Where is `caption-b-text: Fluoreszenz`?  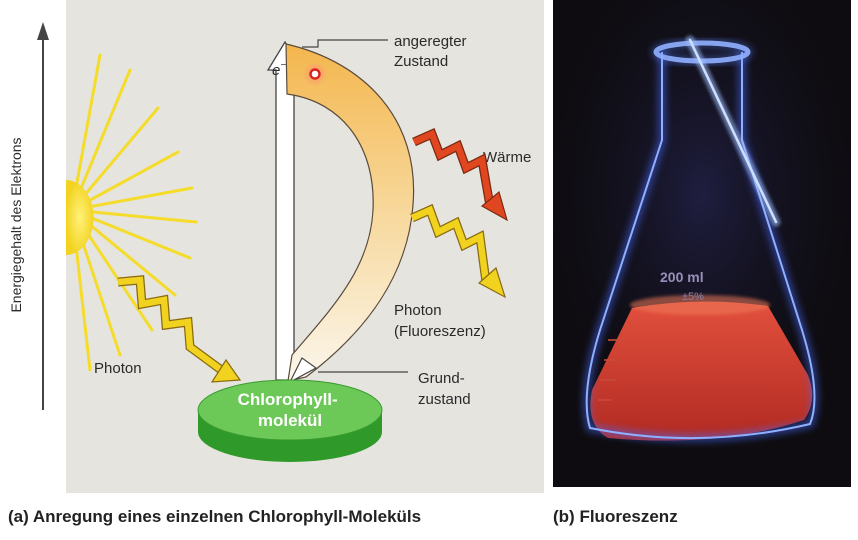
caption-b-text: Fluoreszenz is located at coordinates (628, 516).